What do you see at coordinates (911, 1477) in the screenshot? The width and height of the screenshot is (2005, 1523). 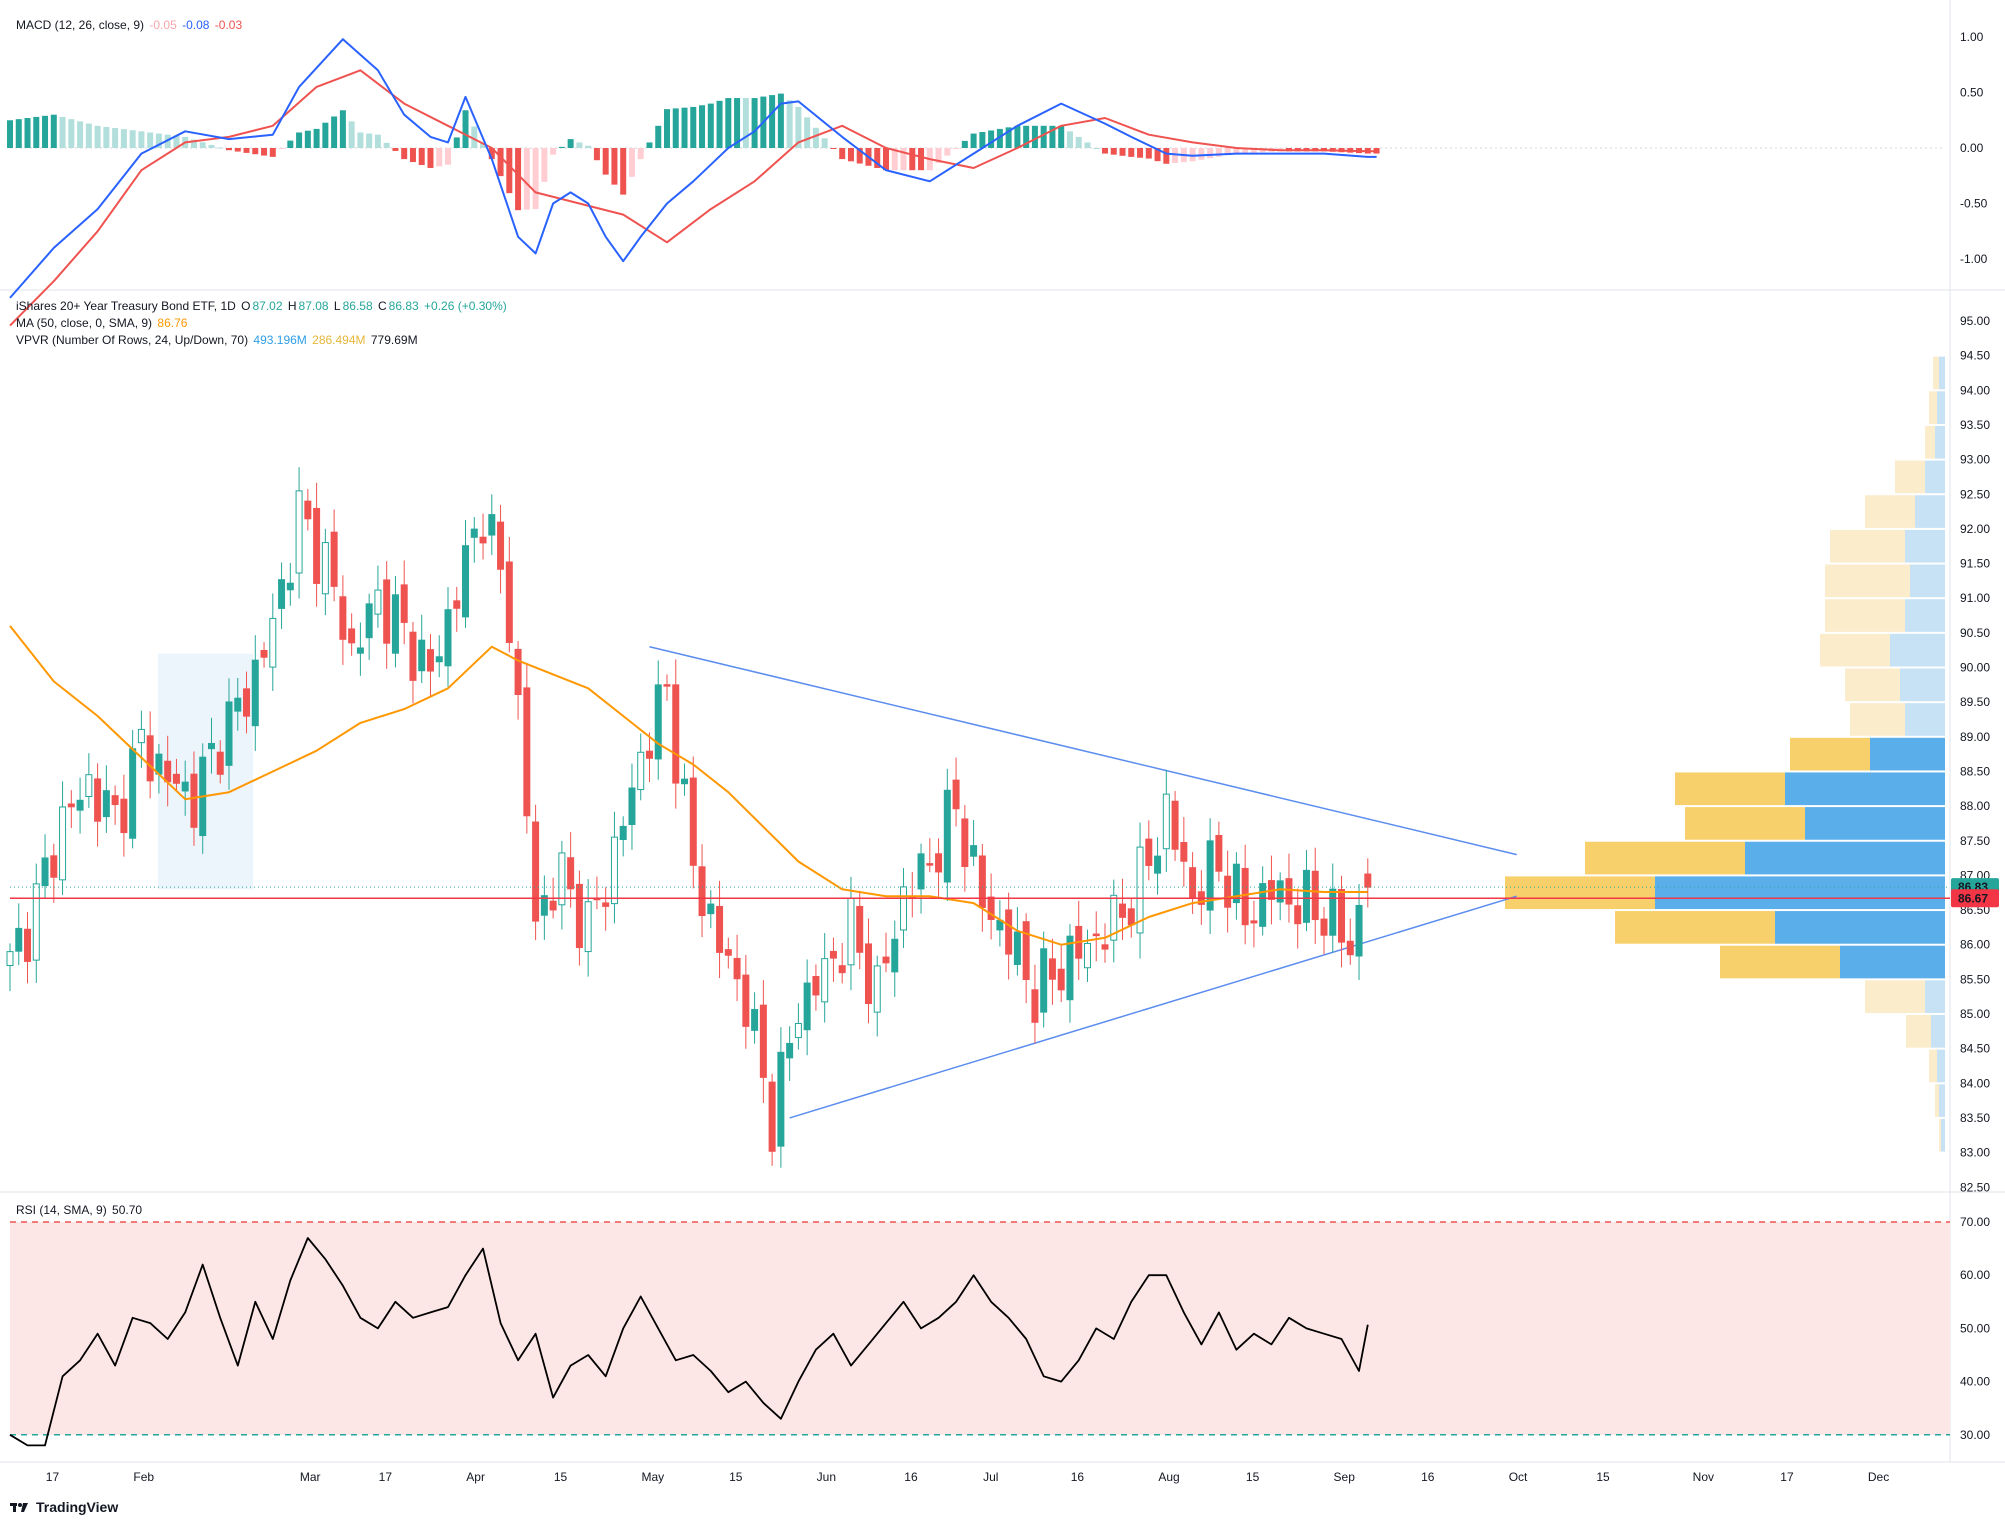 I see `time-tick-label: 16` at bounding box center [911, 1477].